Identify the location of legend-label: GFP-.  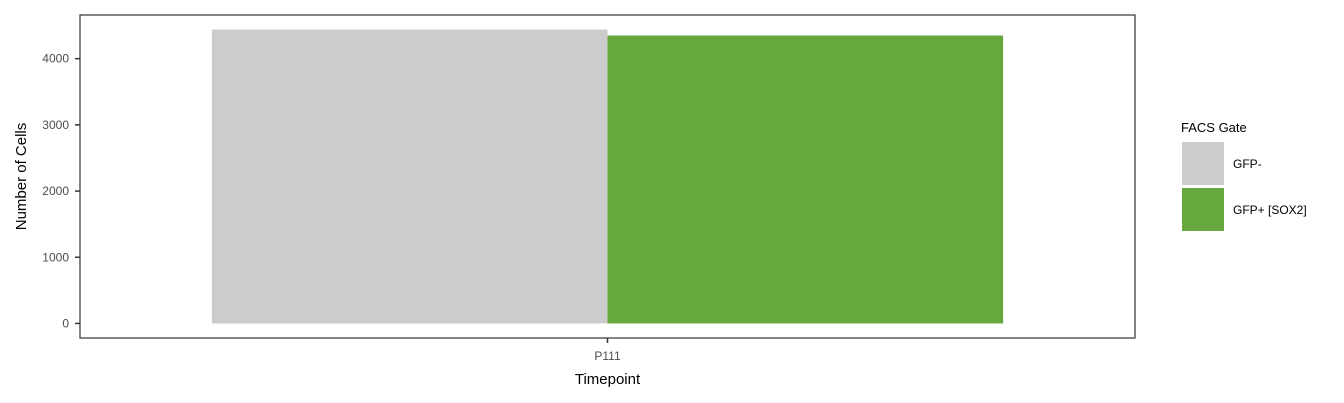
(1247, 164).